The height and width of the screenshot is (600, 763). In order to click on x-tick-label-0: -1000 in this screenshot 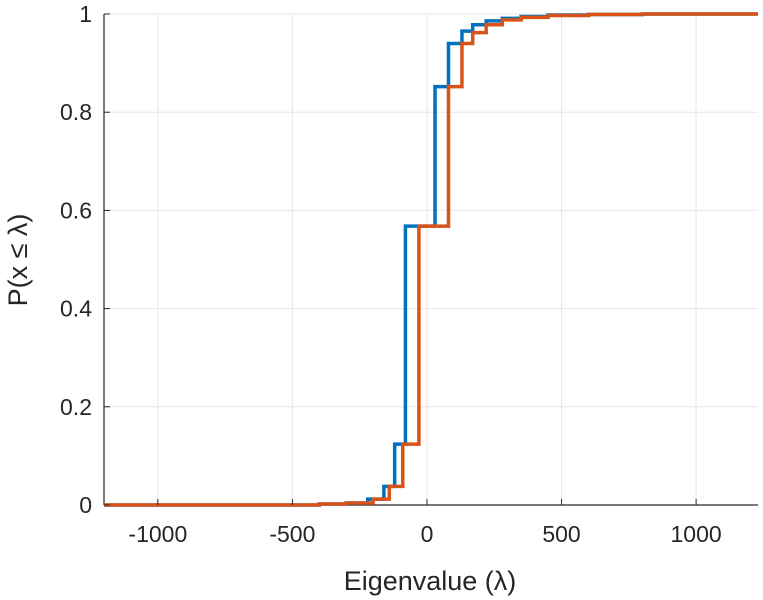, I will do `click(157, 534)`.